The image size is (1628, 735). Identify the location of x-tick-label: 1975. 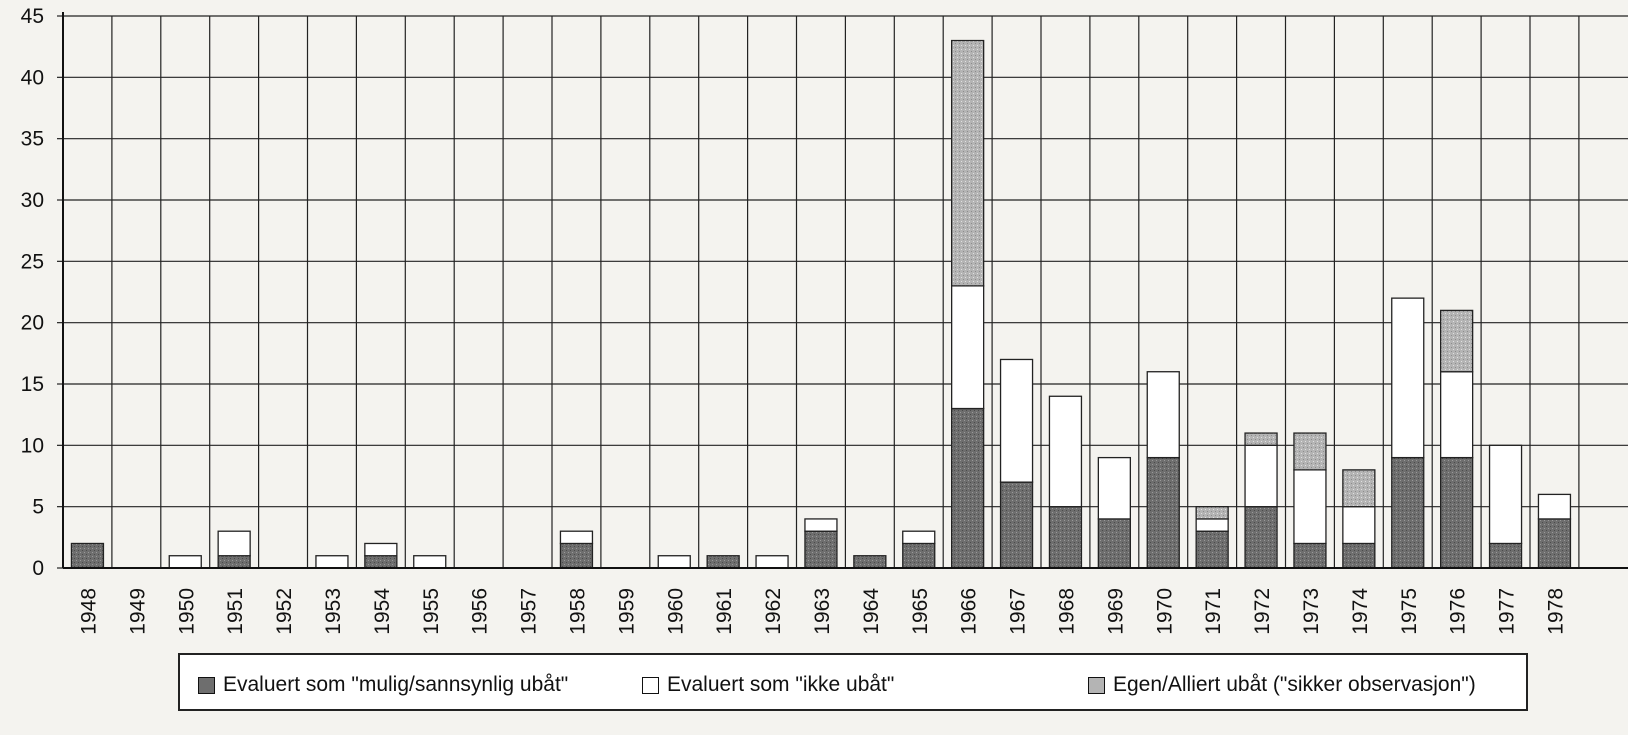
(1409, 611).